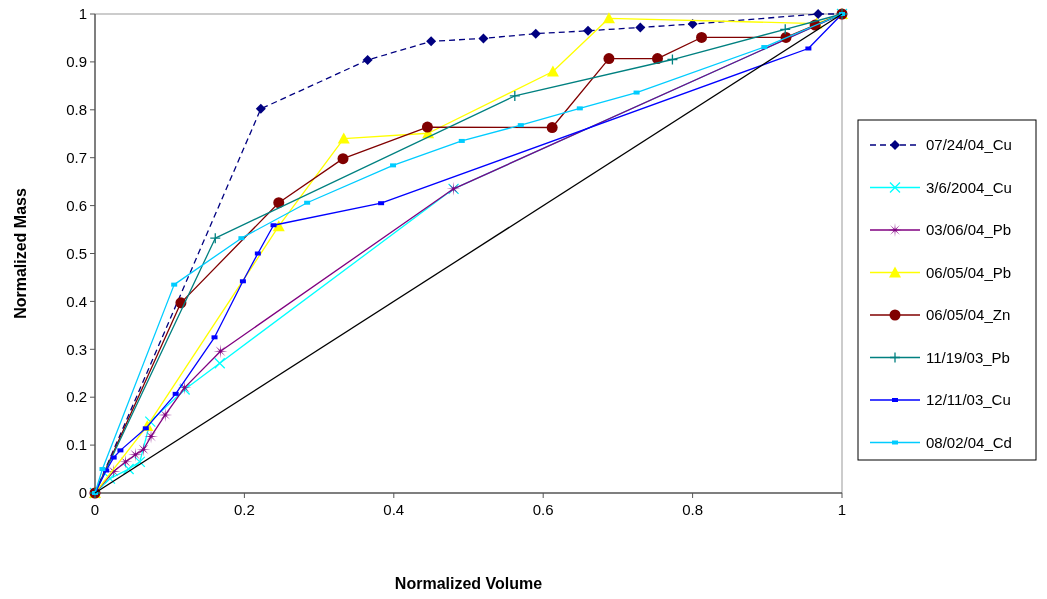 The width and height of the screenshot is (1047, 599). I want to click on legend-label: 03/06/04_Pb, so click(969, 230).